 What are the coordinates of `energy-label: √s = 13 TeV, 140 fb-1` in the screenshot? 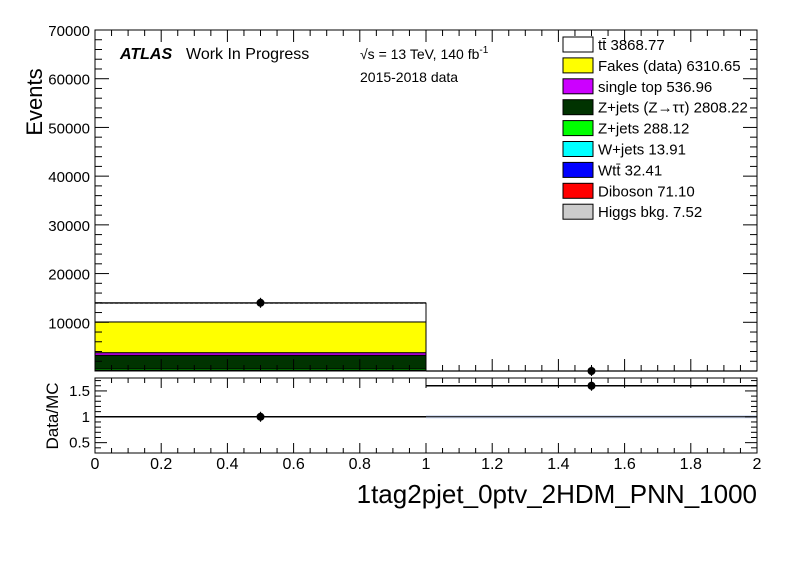 It's located at (424, 53).